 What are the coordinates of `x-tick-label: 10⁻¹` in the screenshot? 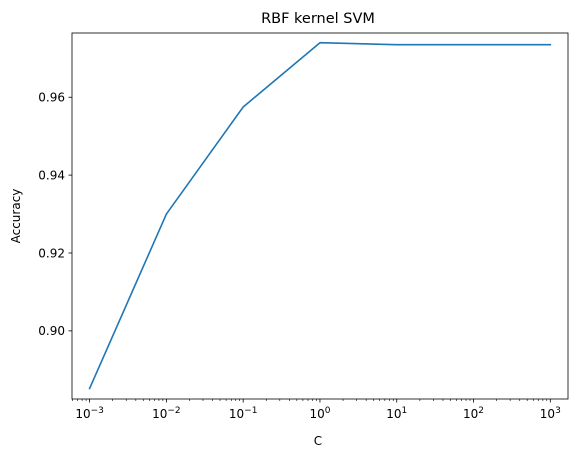 It's located at (243, 413).